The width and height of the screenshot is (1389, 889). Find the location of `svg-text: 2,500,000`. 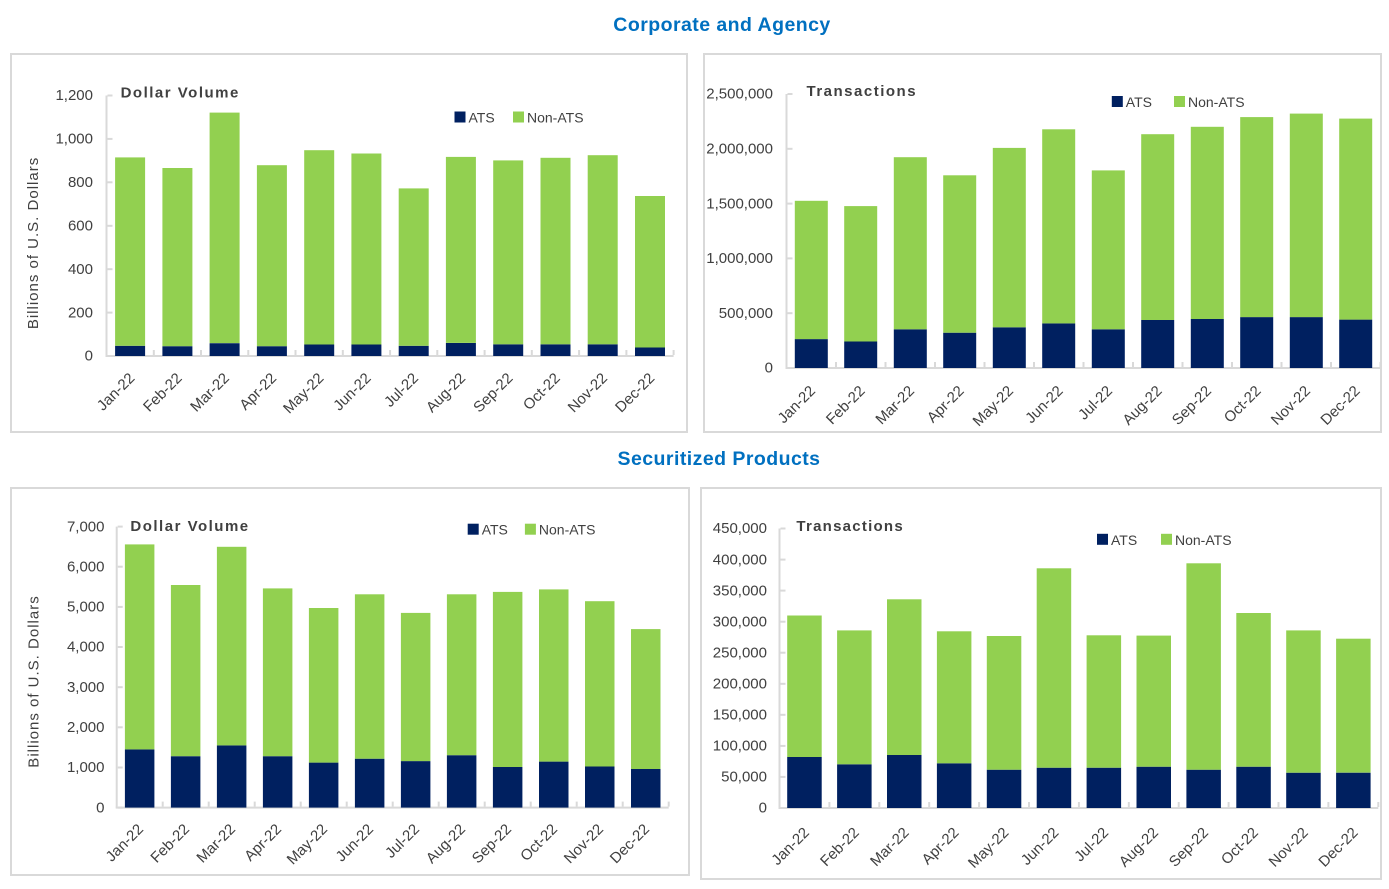

svg-text: 2,500,000 is located at coordinates (739, 94).